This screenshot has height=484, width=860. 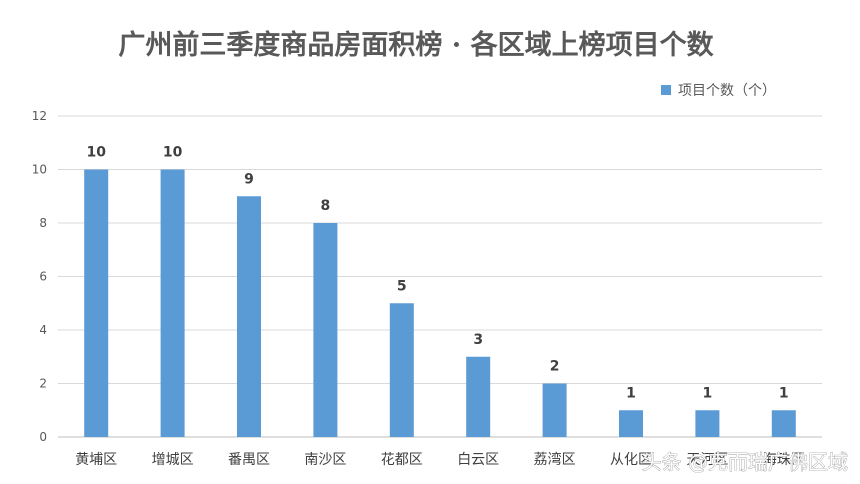 What do you see at coordinates (666, 90) in the screenshot?
I see `legend-swatch` at bounding box center [666, 90].